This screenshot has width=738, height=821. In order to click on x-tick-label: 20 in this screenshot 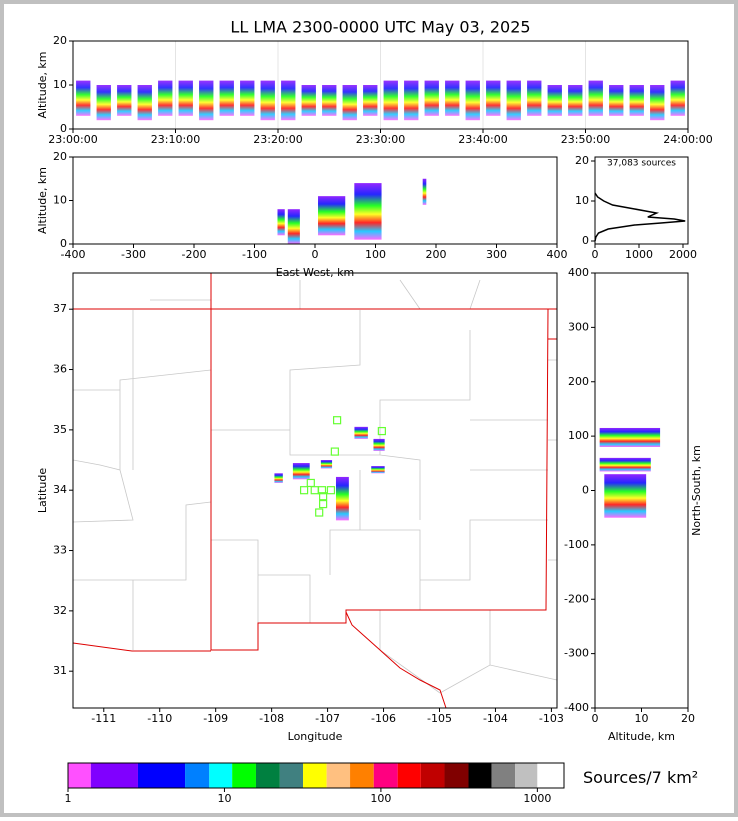, I will do `click(688, 718)`.